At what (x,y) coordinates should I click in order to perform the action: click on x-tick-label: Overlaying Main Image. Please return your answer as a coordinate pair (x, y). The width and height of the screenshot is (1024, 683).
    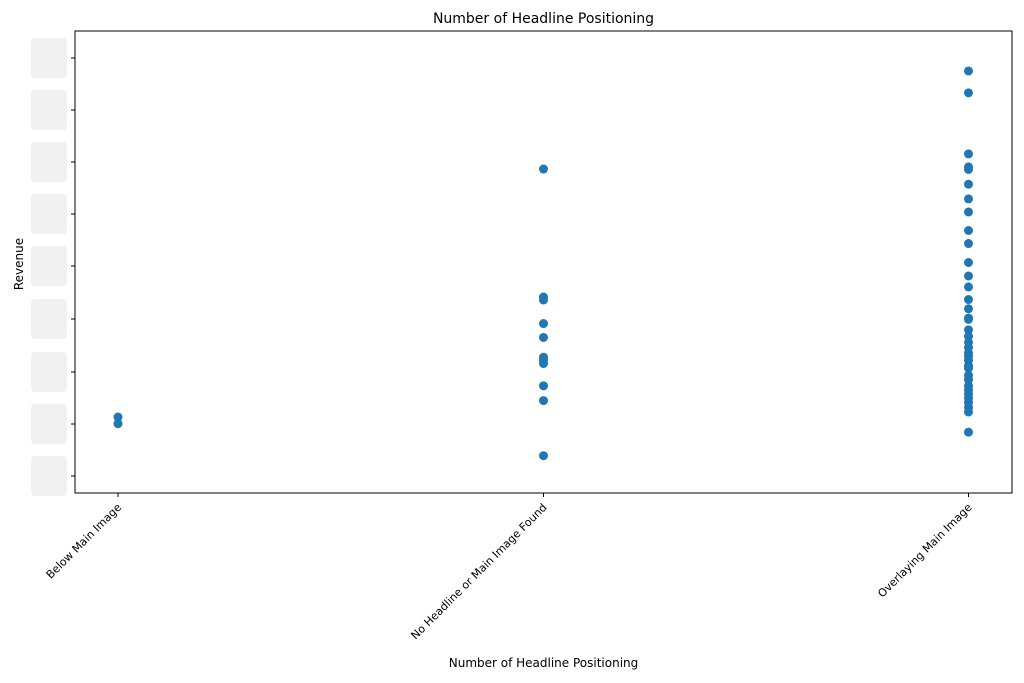
    Looking at the image, I should click on (924, 550).